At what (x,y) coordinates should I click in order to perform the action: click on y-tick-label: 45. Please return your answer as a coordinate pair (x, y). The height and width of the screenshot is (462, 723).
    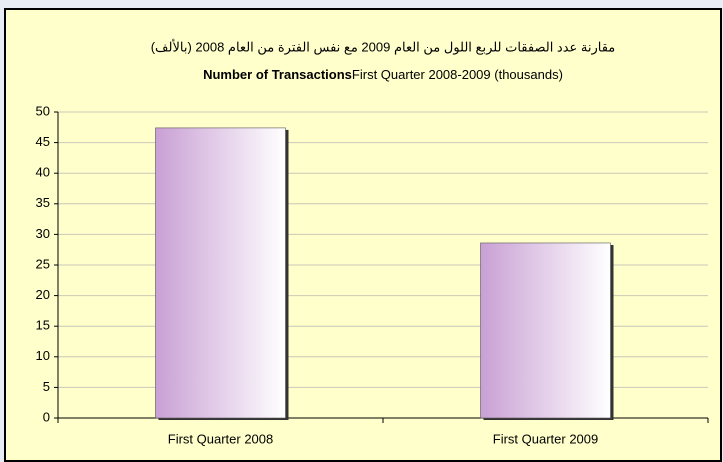
    Looking at the image, I should click on (43, 141).